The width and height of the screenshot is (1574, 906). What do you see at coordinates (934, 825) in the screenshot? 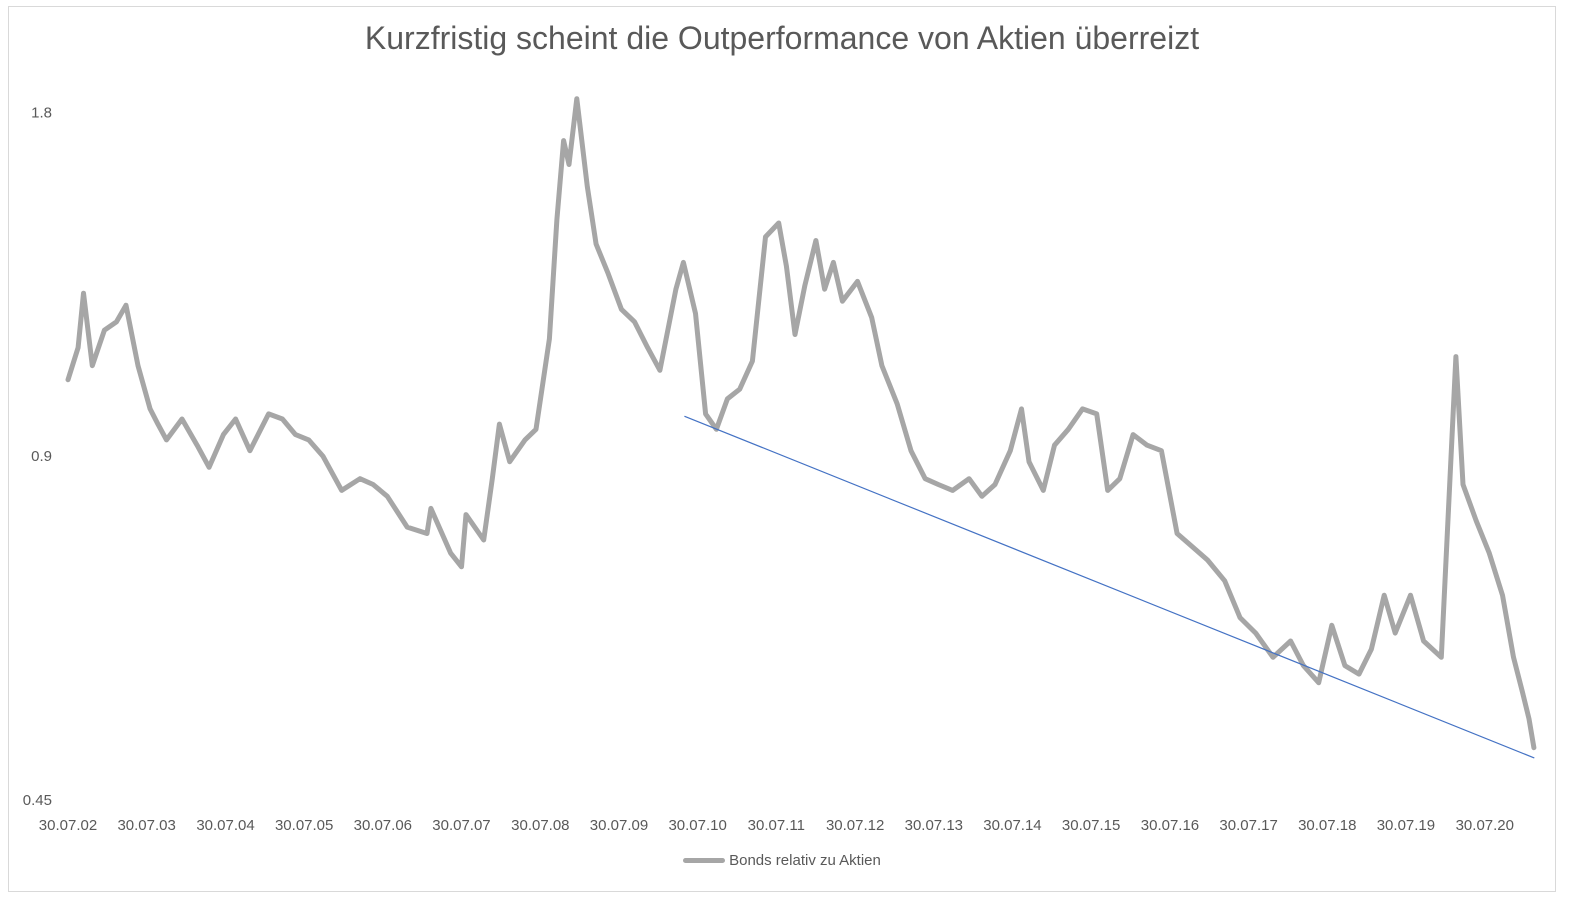
I see `x-tick-label: 30.07.13` at bounding box center [934, 825].